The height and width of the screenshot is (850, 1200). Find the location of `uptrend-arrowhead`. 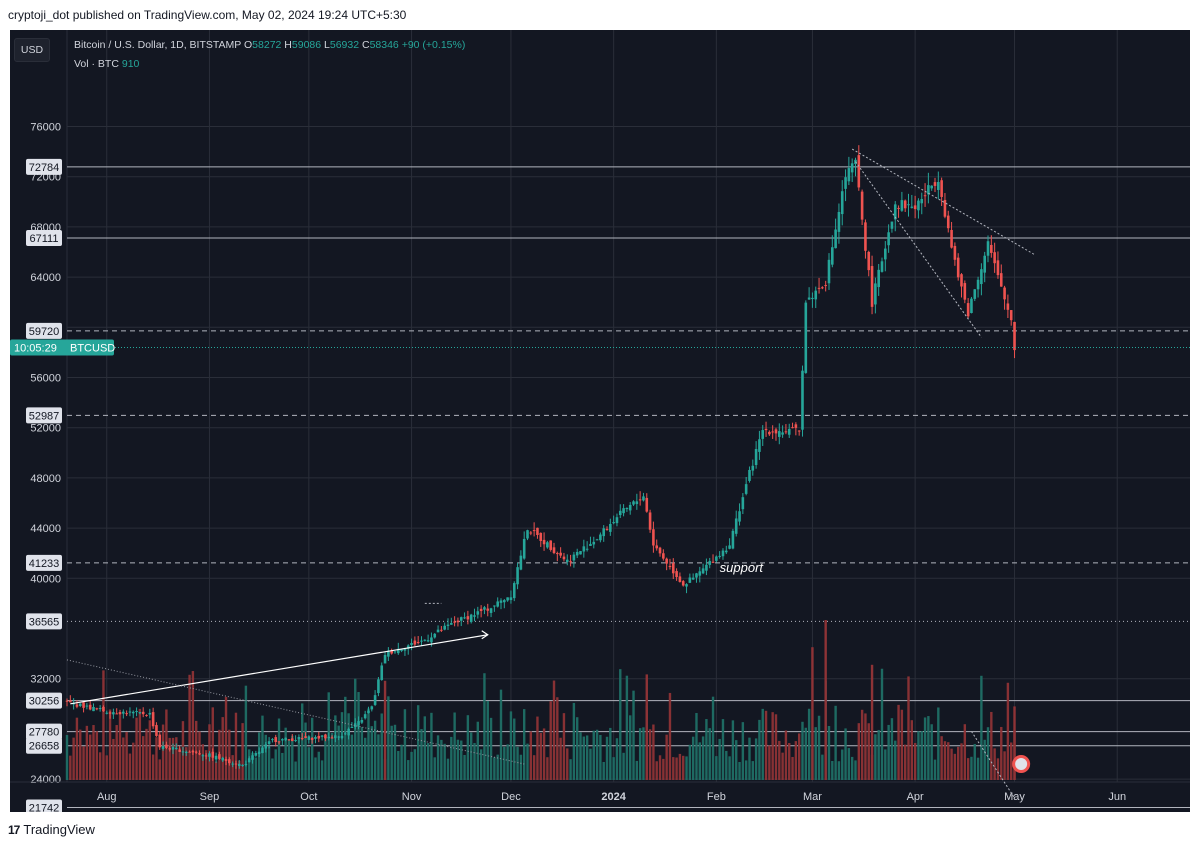

uptrend-arrowhead is located at coordinates (485, 635).